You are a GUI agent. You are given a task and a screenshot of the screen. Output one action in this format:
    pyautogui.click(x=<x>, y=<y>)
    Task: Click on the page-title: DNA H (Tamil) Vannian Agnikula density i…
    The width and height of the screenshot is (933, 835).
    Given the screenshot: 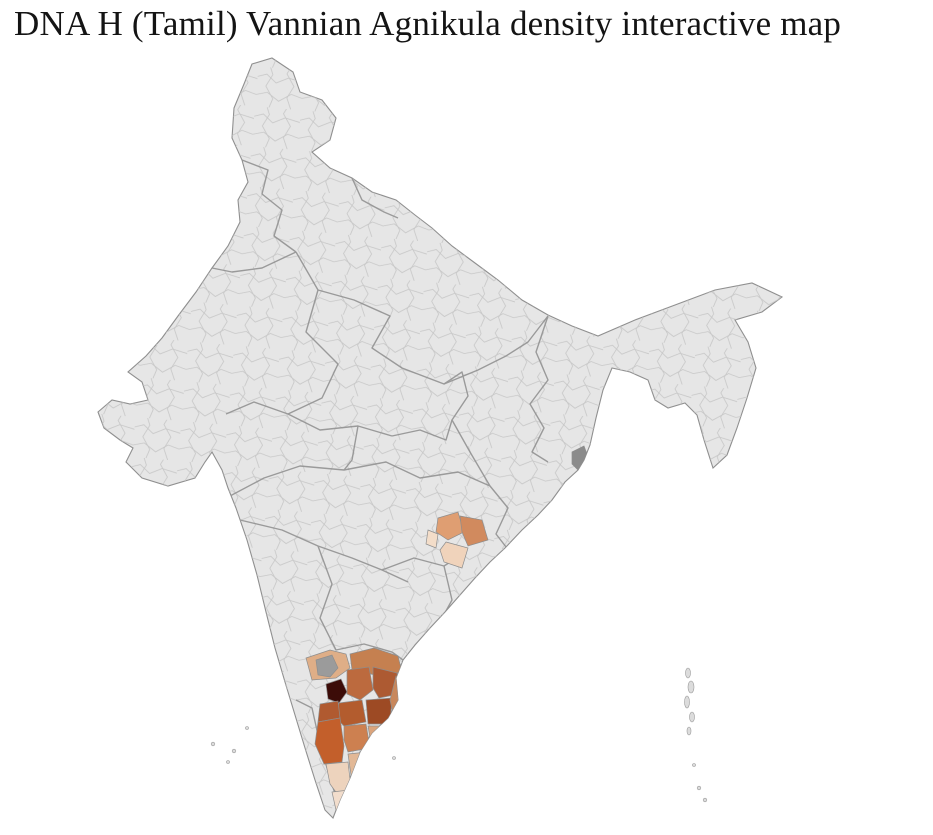 What is the action you would take?
    pyautogui.click(x=428, y=23)
    